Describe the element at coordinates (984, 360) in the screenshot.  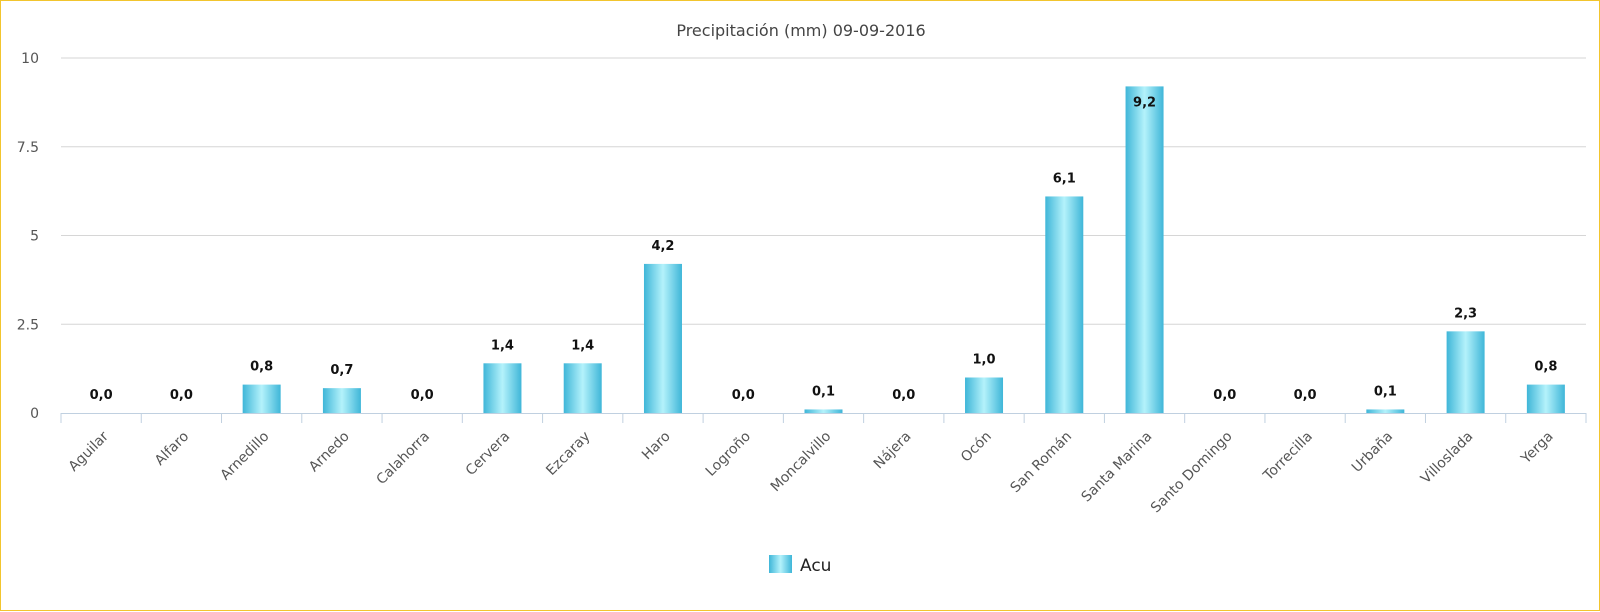
I see `data-label: 1,0` at that location.